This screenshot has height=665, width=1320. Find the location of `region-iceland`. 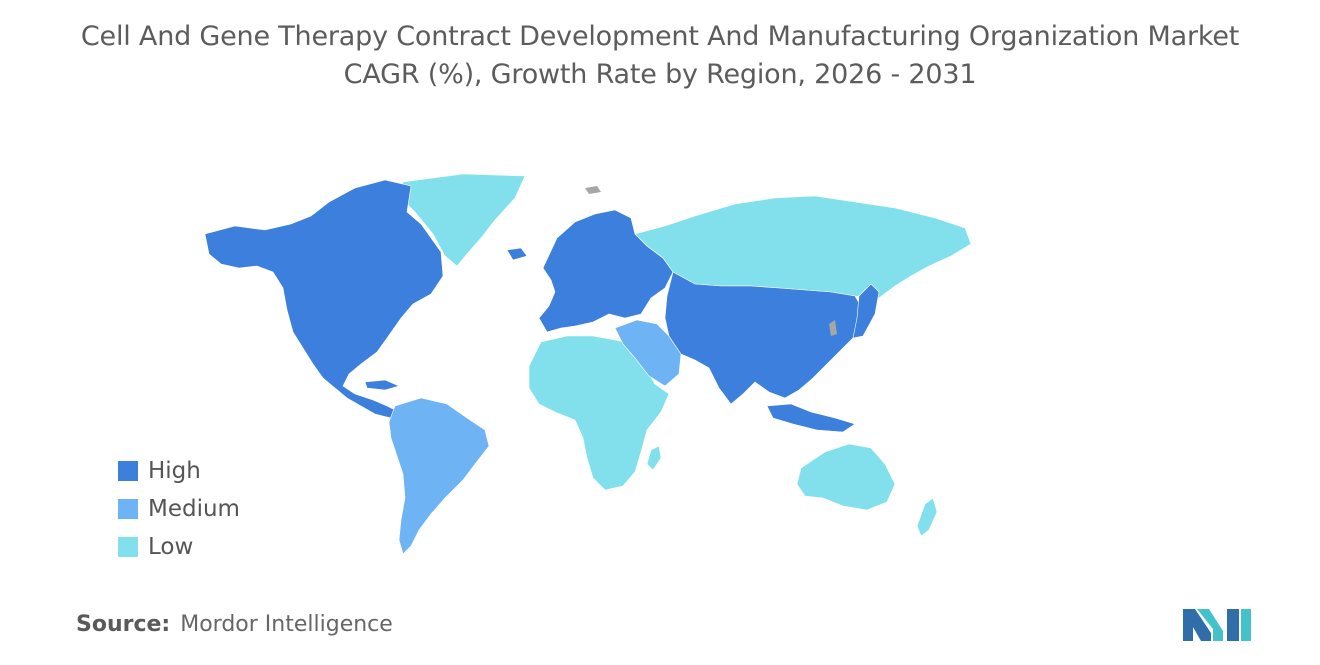

region-iceland is located at coordinates (517, 254).